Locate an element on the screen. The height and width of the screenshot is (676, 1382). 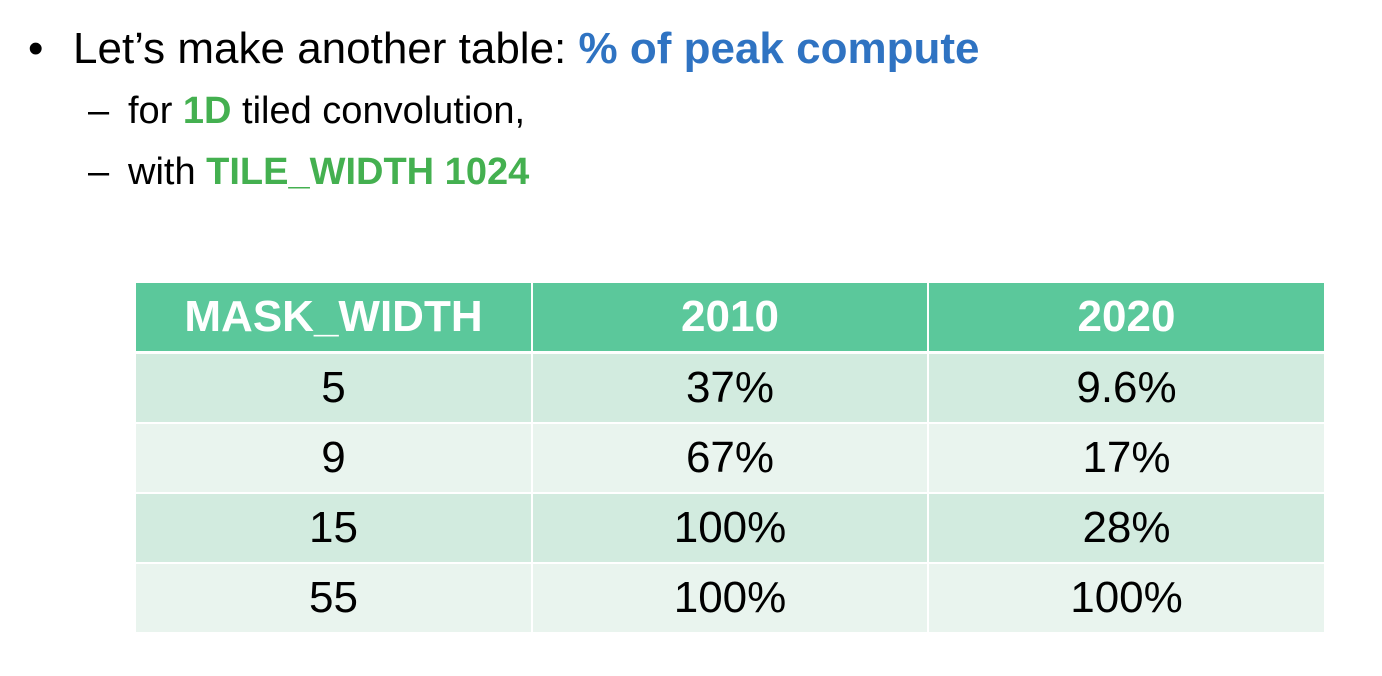
table-cell: 15 is located at coordinates (334, 528).